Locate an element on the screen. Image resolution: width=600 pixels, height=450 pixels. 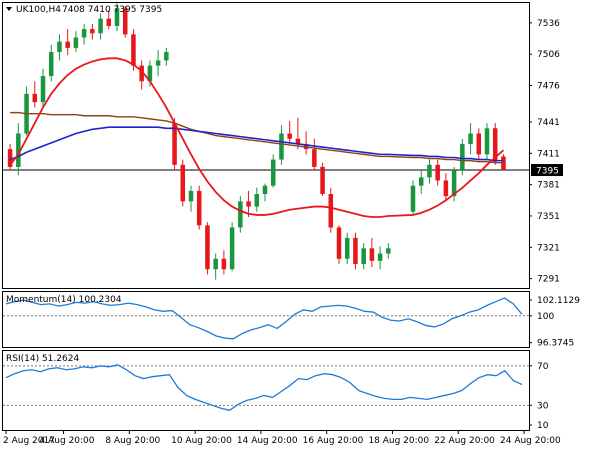
rsi-y-tick-label: 10 is located at coordinates (543, 426).